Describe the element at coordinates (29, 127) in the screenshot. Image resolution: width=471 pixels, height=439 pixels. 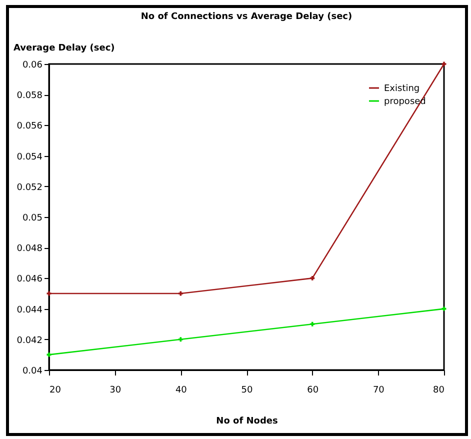
I see `y-tick-label: 0.056` at that location.